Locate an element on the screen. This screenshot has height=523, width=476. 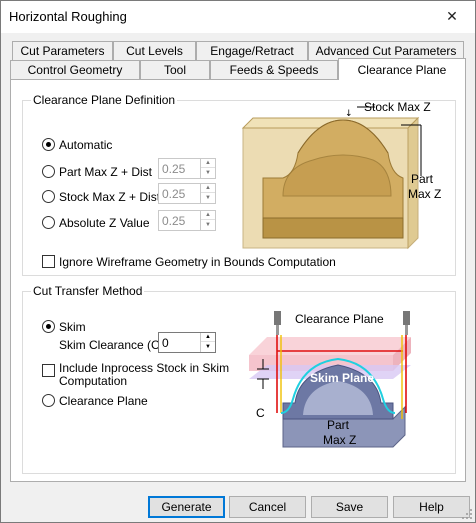
c-diagram-label: C is located at coordinates (260, 413).